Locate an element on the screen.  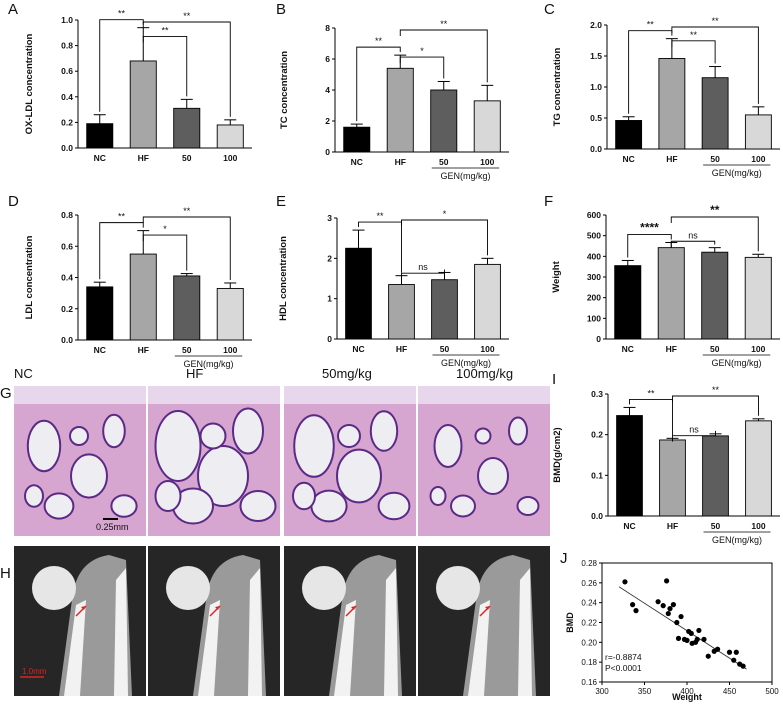
x-tick-label: 500 is located at coordinates (772, 691).